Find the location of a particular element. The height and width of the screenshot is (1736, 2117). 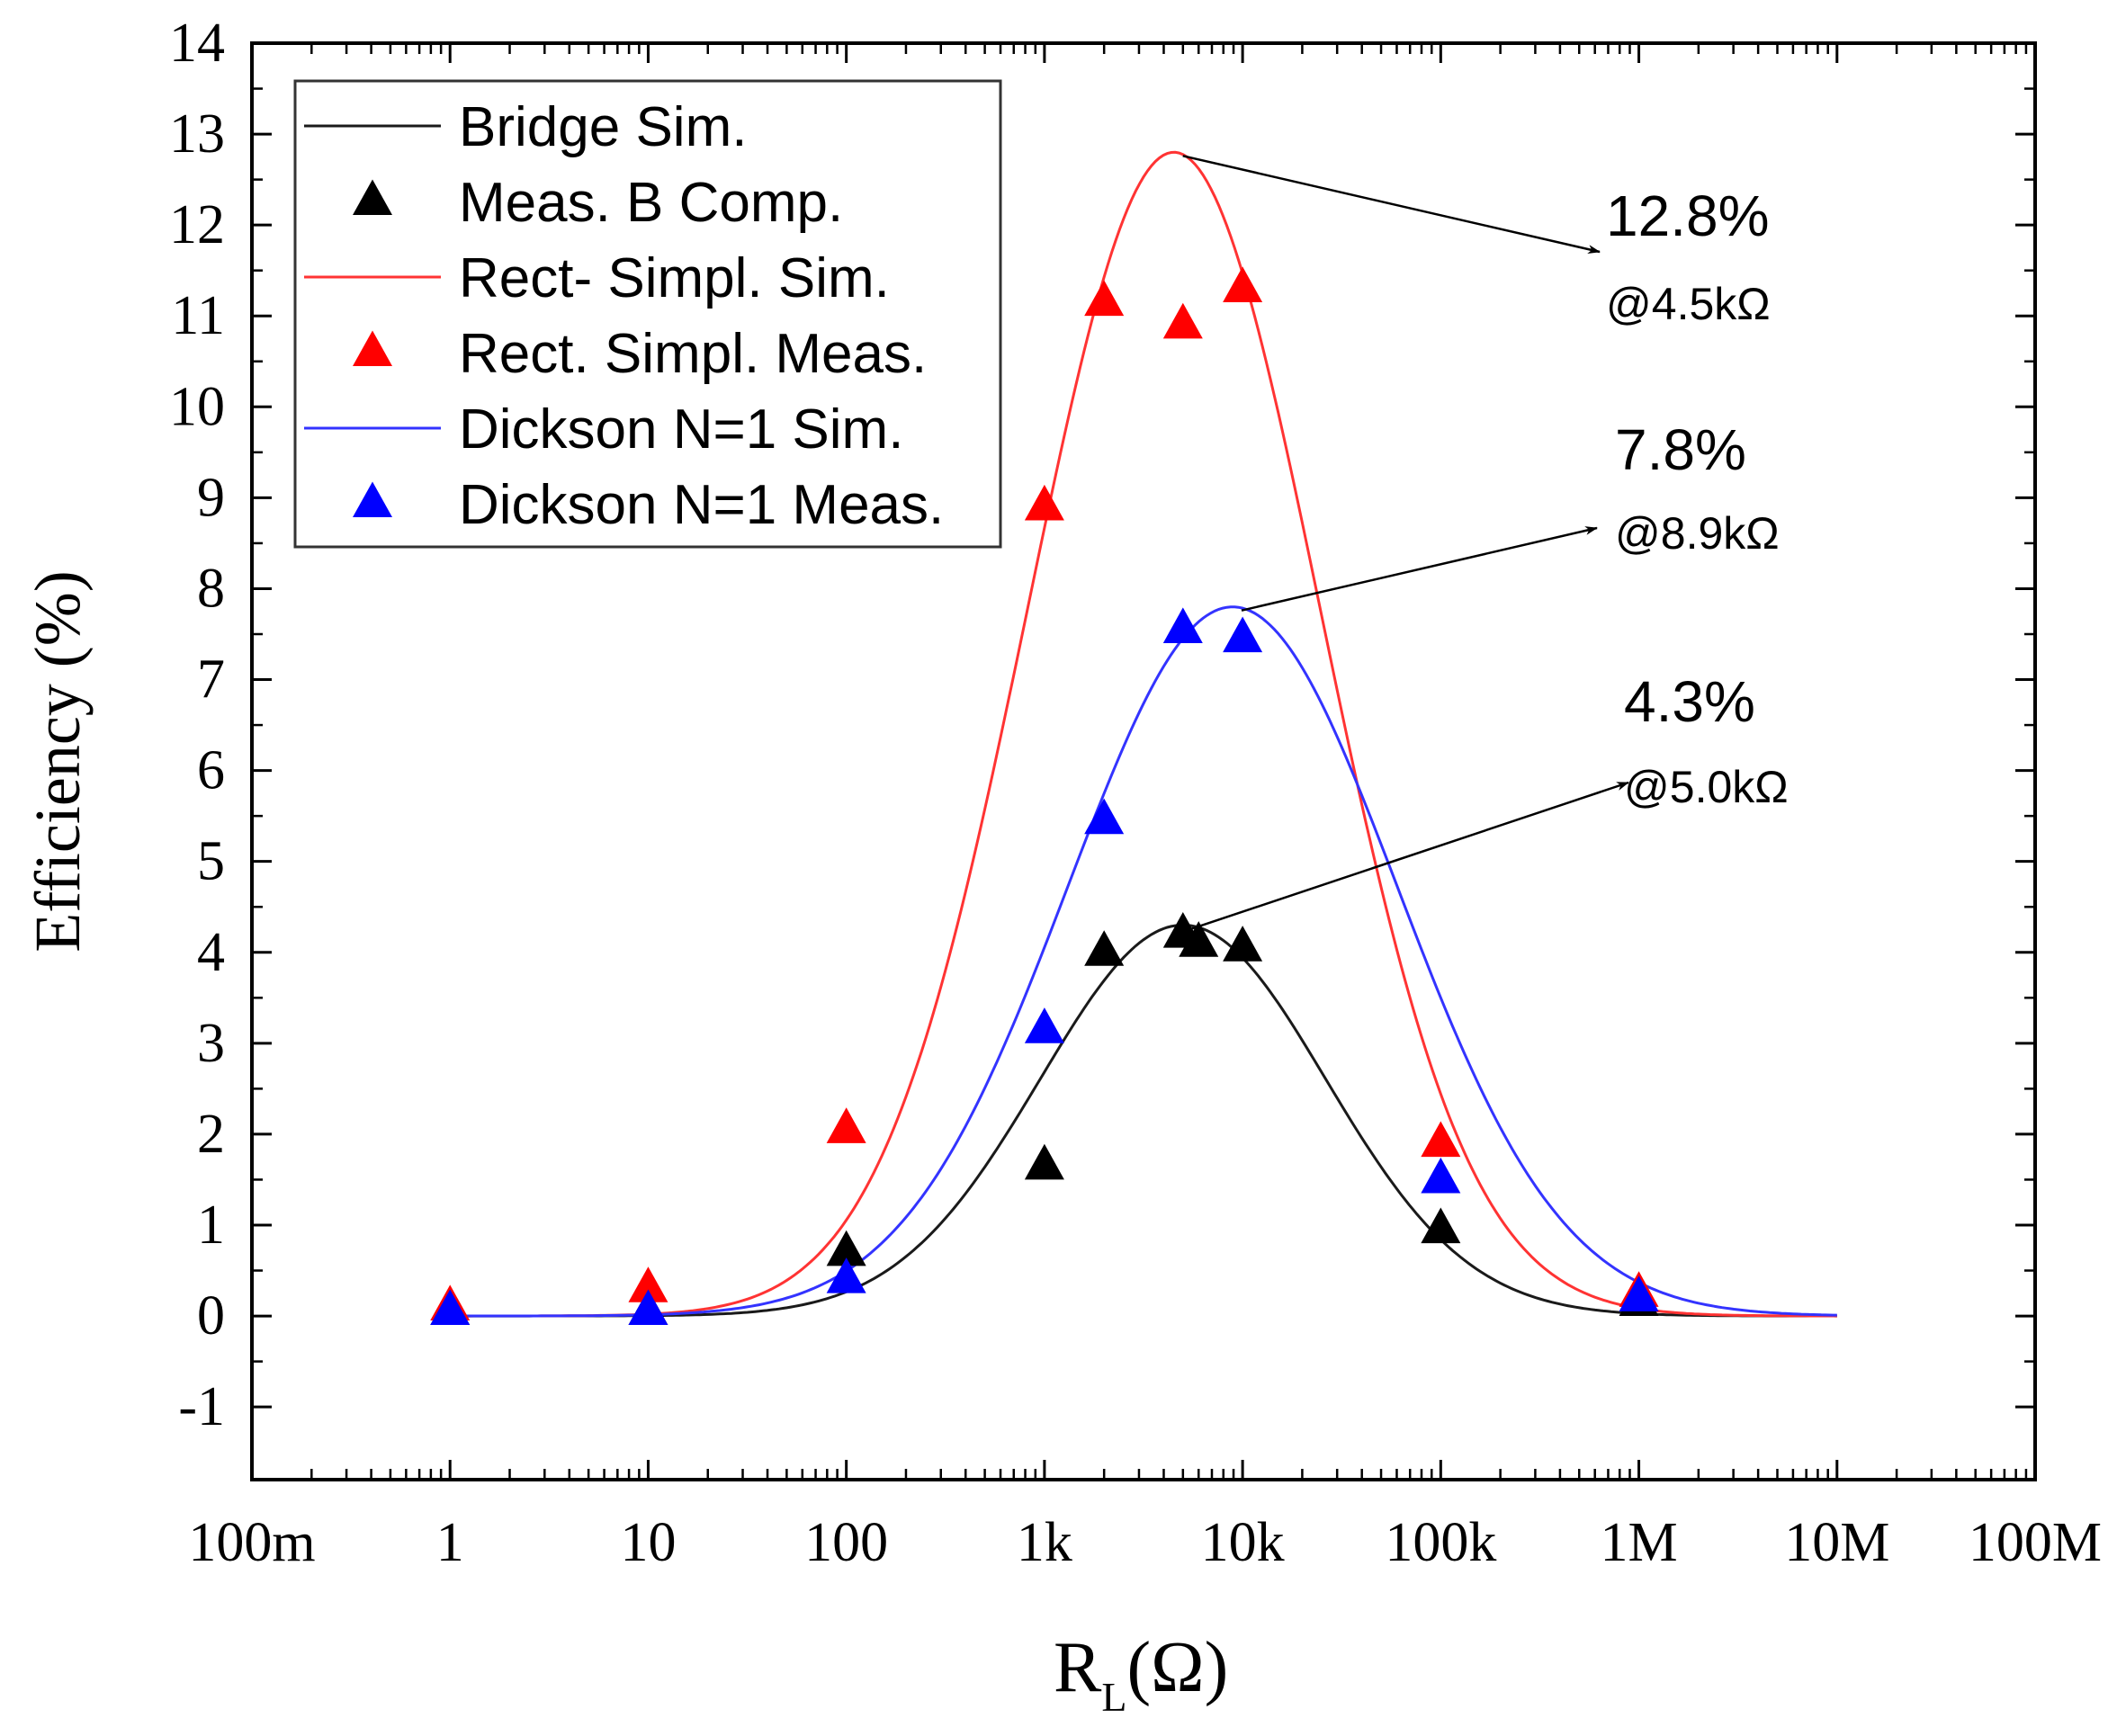

annotation-value: 12.8% is located at coordinates (1687, 215).